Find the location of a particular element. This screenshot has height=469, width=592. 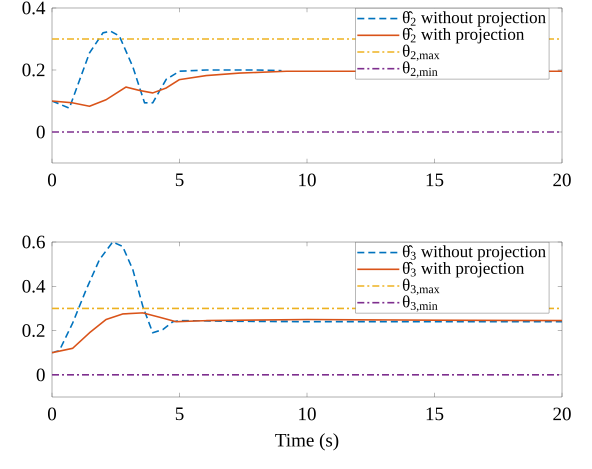

legend-label: θ$_{2,min}$ is located at coordinates (420, 69).